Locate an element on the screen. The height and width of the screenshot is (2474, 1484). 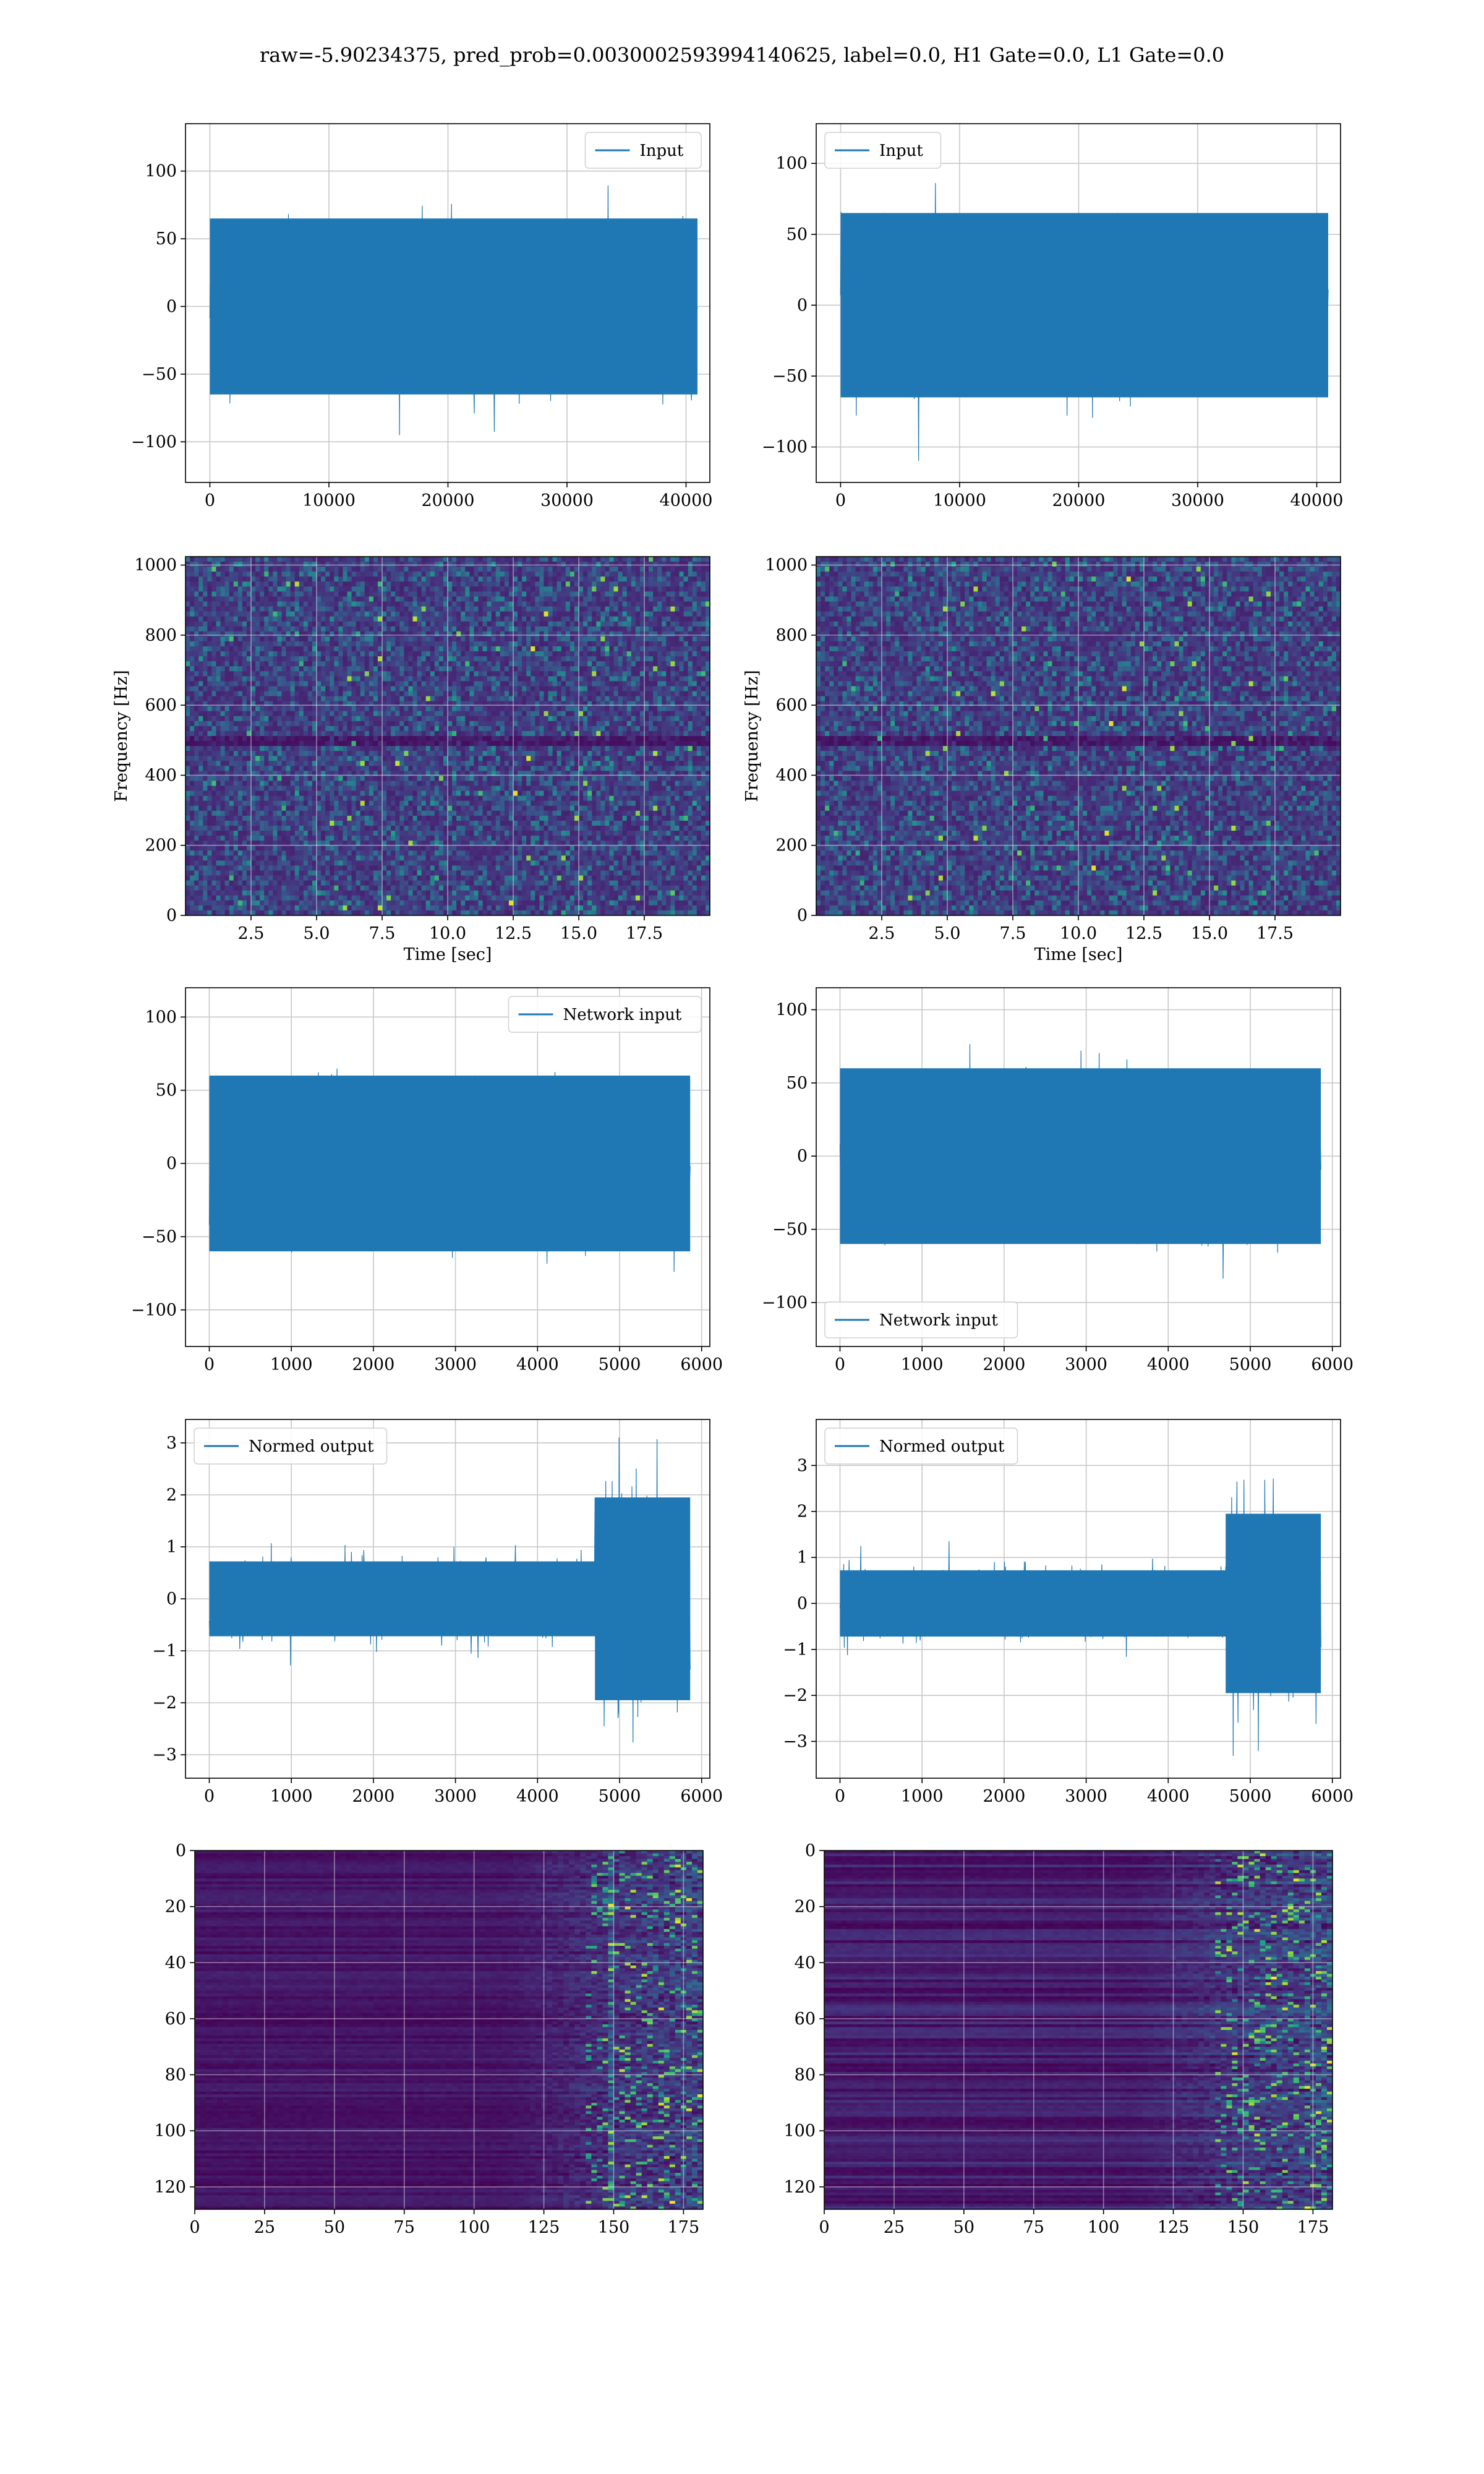
y-tick-label: −50 is located at coordinates (159, 374).